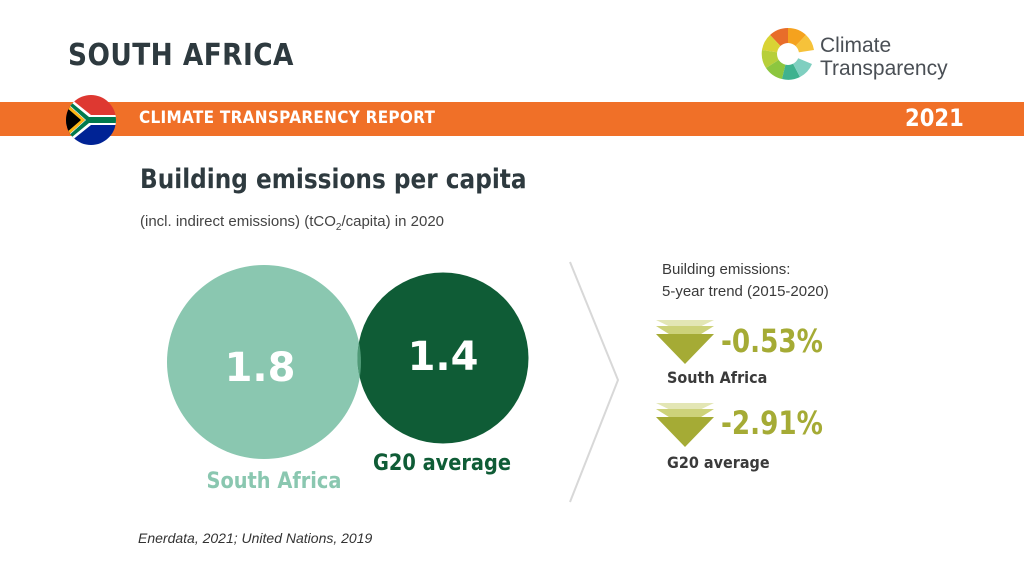  What do you see at coordinates (512, 119) in the screenshot?
I see `report-band` at bounding box center [512, 119].